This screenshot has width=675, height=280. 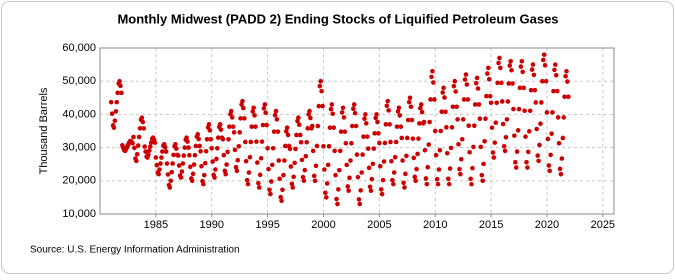 What do you see at coordinates (211, 225) in the screenshot?
I see `x-tick-label: 1990` at bounding box center [211, 225].